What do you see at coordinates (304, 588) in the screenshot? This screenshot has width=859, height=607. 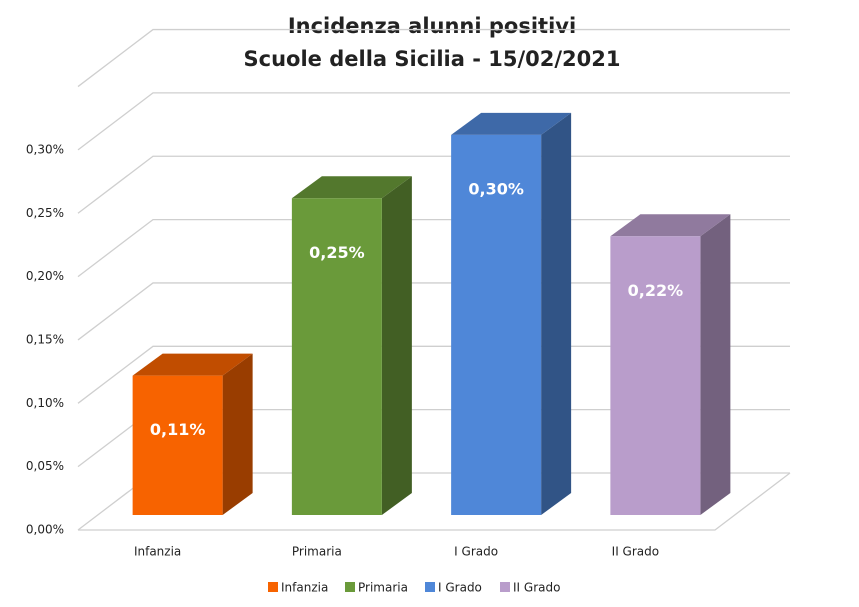 I see `legend-label: Infanzia` at bounding box center [304, 588].